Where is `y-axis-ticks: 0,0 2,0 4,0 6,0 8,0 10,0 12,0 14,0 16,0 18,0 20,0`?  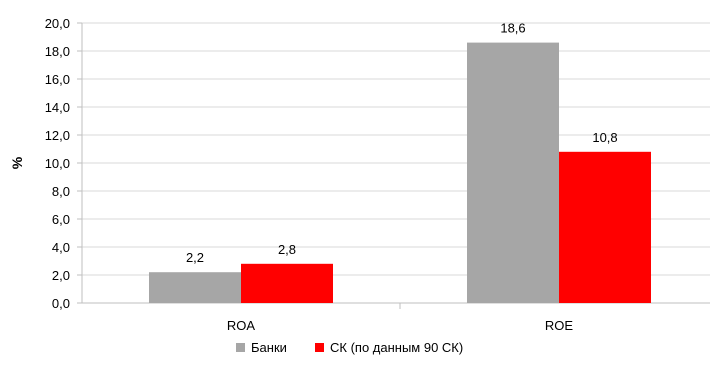 y-axis-ticks: 0,0 2,0 4,0 6,0 8,0 10,0 12,0 14,0 16,0 18,0 20,0 is located at coordinates (64, 163).